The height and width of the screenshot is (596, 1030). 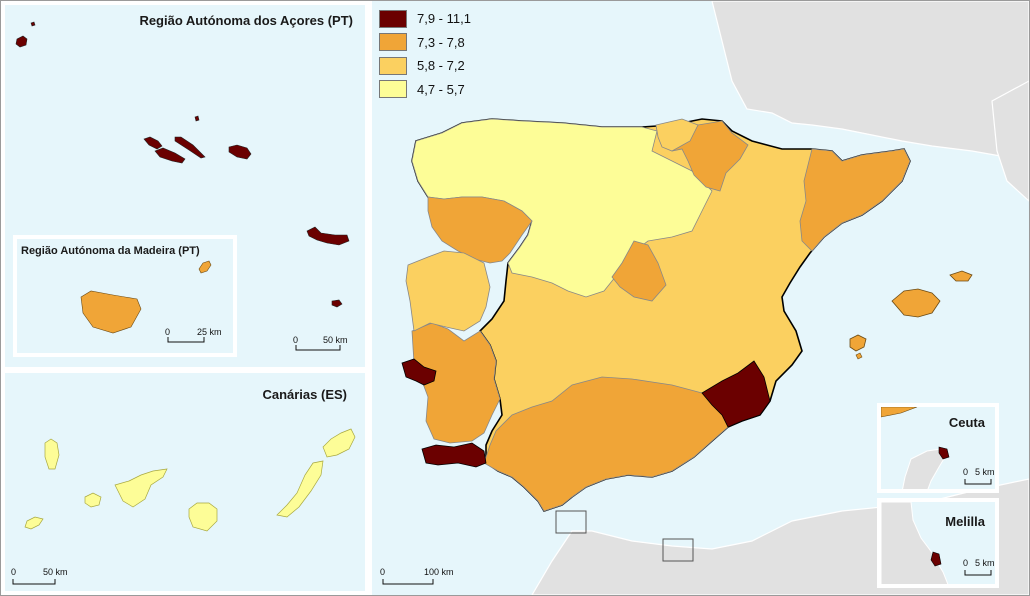 I want to click on melilla-africa-land, so click(x=915, y=543).